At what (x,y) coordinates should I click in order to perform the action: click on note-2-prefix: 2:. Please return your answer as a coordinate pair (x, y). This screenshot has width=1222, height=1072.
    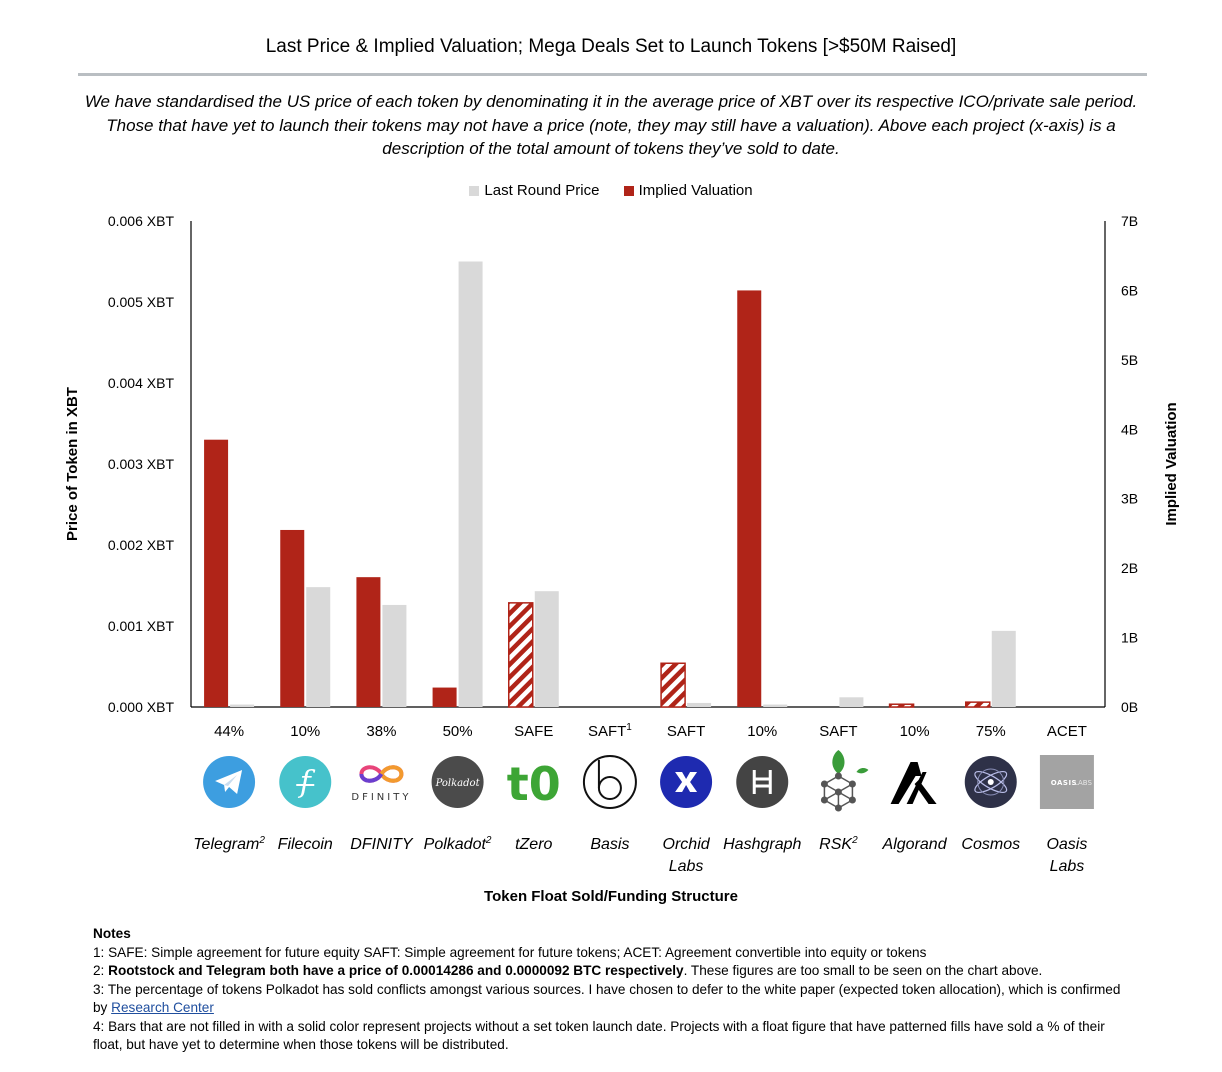
    Looking at the image, I should click on (101, 970).